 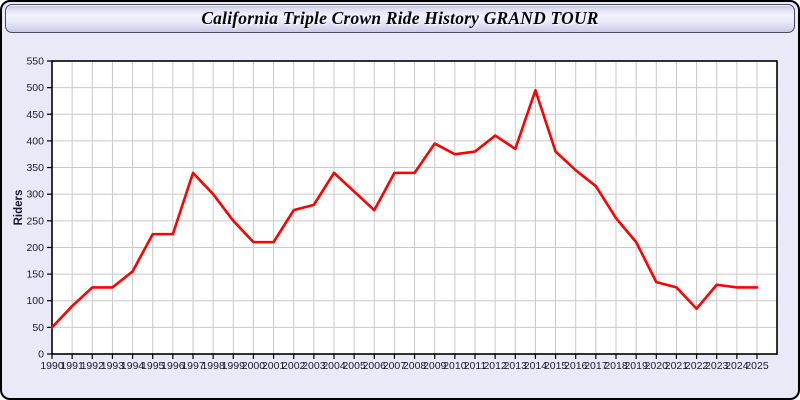 What do you see at coordinates (616, 366) in the screenshot?
I see `x-axis-label: 2018` at bounding box center [616, 366].